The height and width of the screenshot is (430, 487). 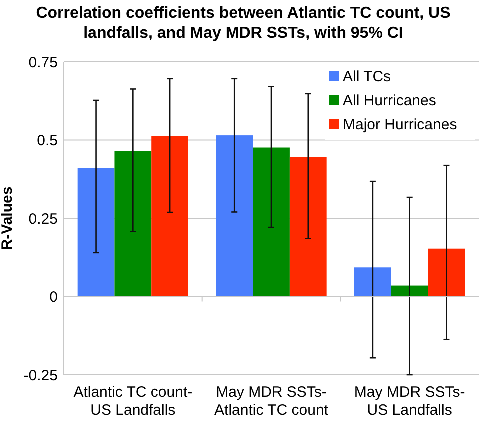 I want to click on x-tick-label: Atlantic TC count- US Landfalls, so click(x=133, y=401).